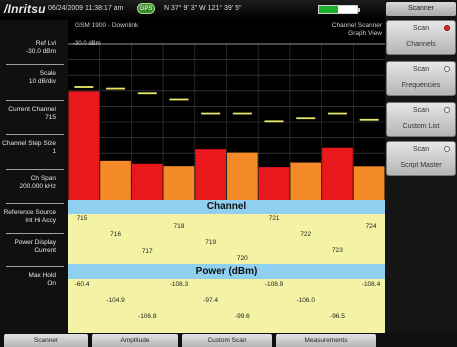 The width and height of the screenshot is (457, 347). Describe the element at coordinates (29, 143) in the screenshot. I see `setting-label: Channel Step Size` at that location.